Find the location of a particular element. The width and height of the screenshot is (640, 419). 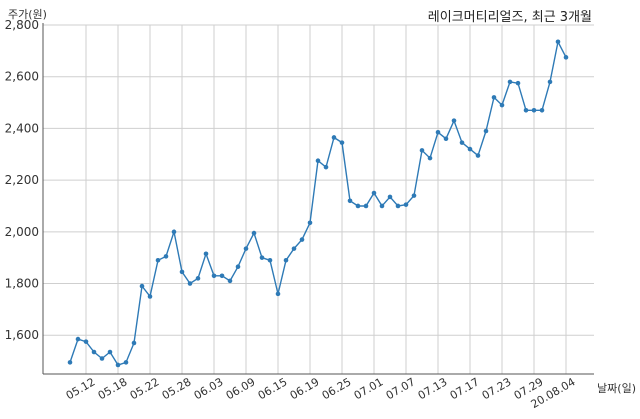

x-axis-label: 날짜(일) is located at coordinates (616, 388).